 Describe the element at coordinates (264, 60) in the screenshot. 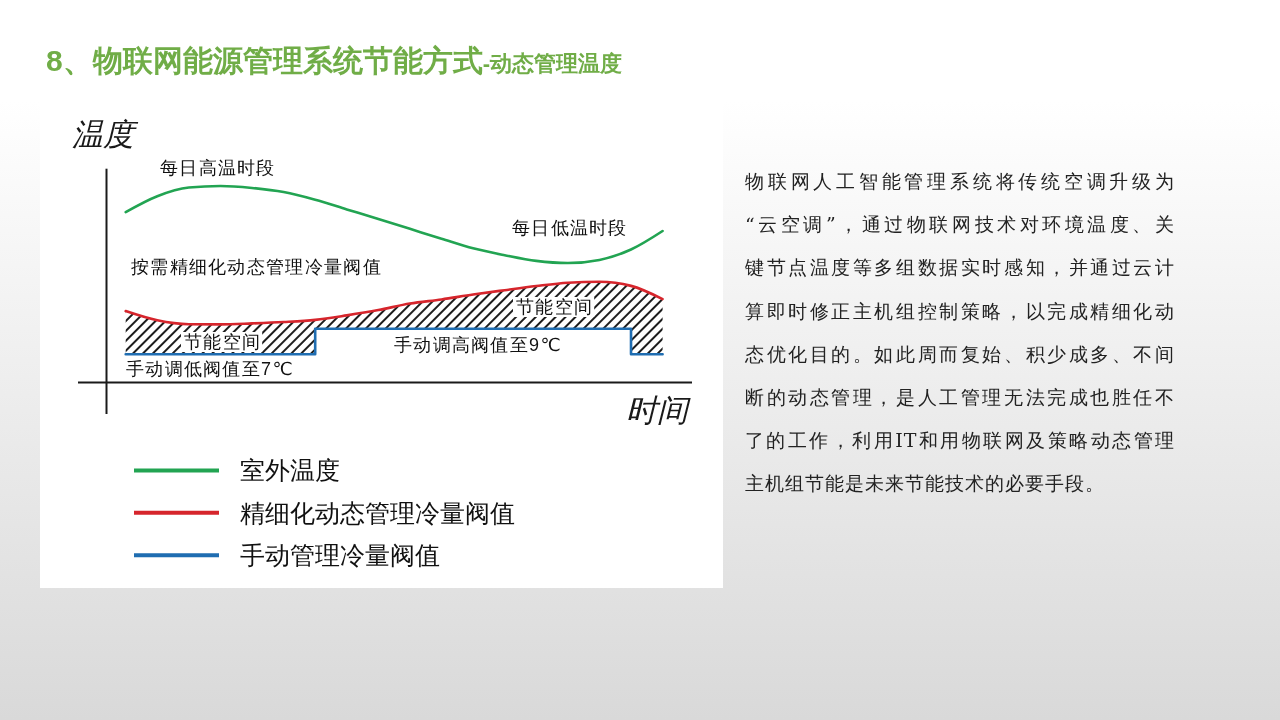

I see `chart-title: 8、物联网能源管理系统节能方式` at that location.